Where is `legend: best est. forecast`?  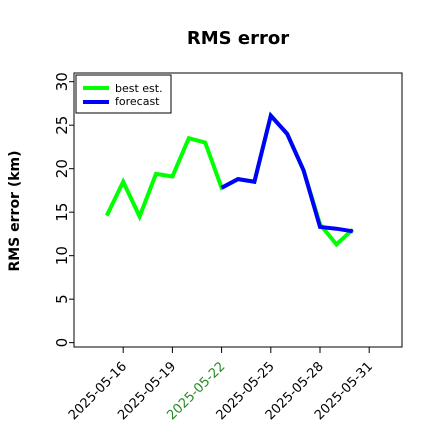 legend: best est. forecast is located at coordinates (123, 94).